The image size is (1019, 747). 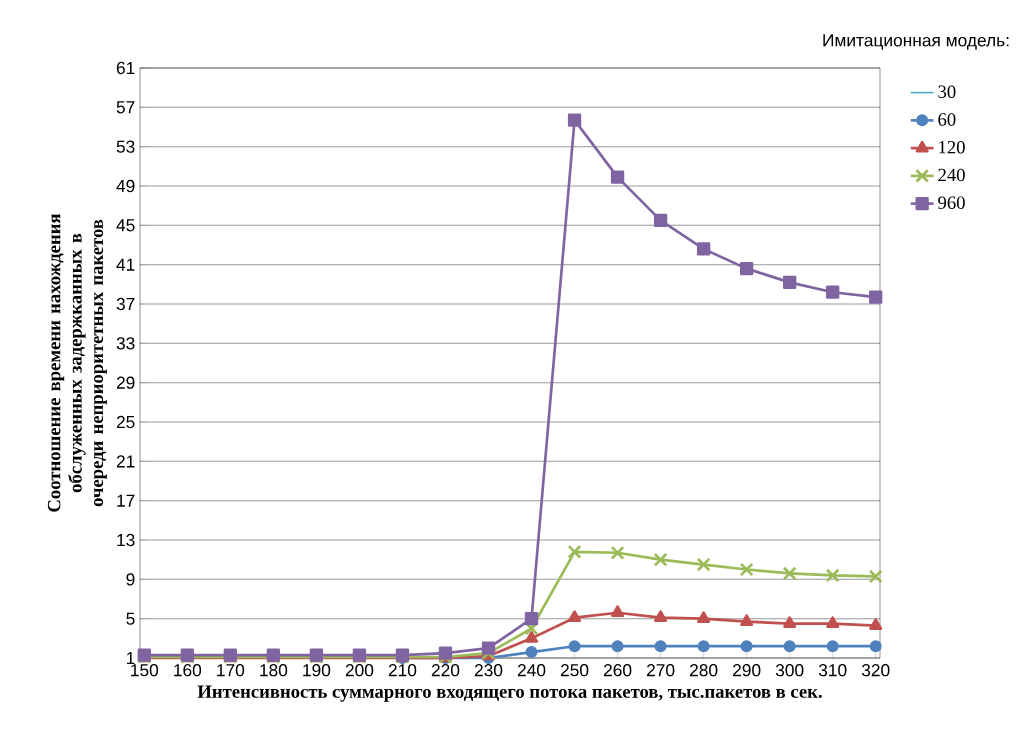 I want to click on x-tick-label: 180, so click(x=274, y=670).